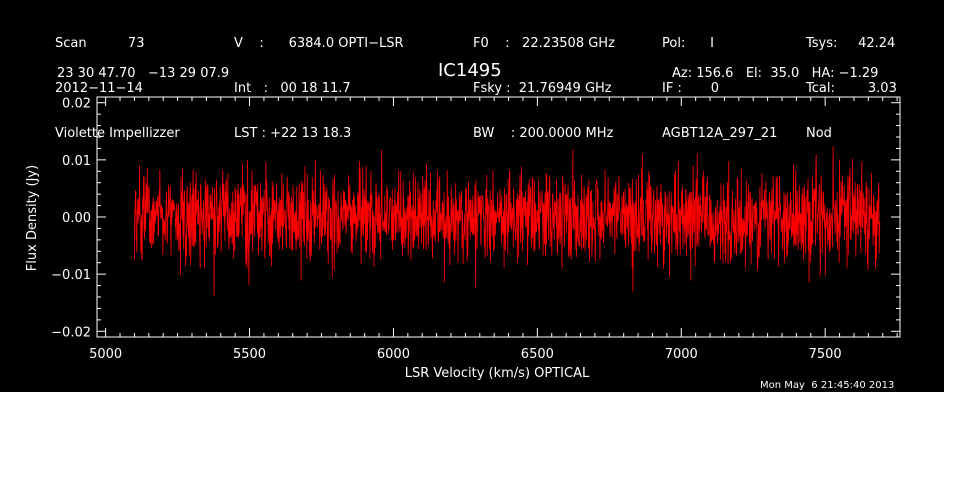 The width and height of the screenshot is (962, 490). What do you see at coordinates (319, 43) in the screenshot?
I see `velocity-line: V : 6384.0 OPTI−LSR` at bounding box center [319, 43].